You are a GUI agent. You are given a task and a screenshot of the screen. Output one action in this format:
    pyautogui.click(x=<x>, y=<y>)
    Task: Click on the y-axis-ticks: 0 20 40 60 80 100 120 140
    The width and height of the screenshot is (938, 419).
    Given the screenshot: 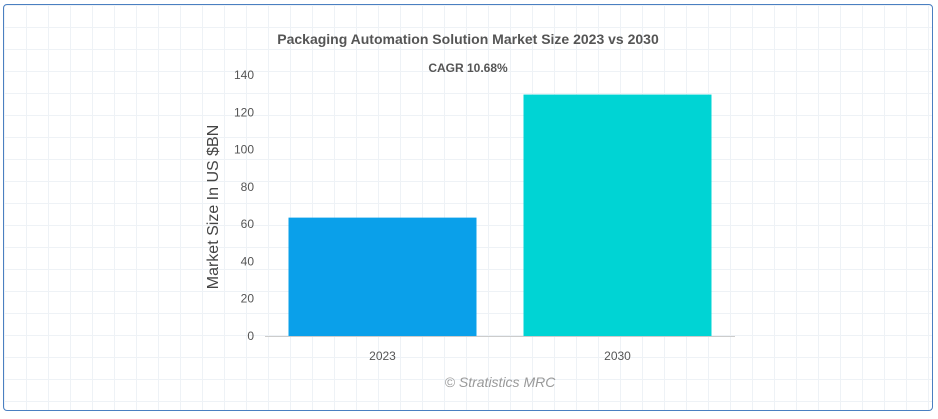 What is the action you would take?
    pyautogui.click(x=244, y=205)
    